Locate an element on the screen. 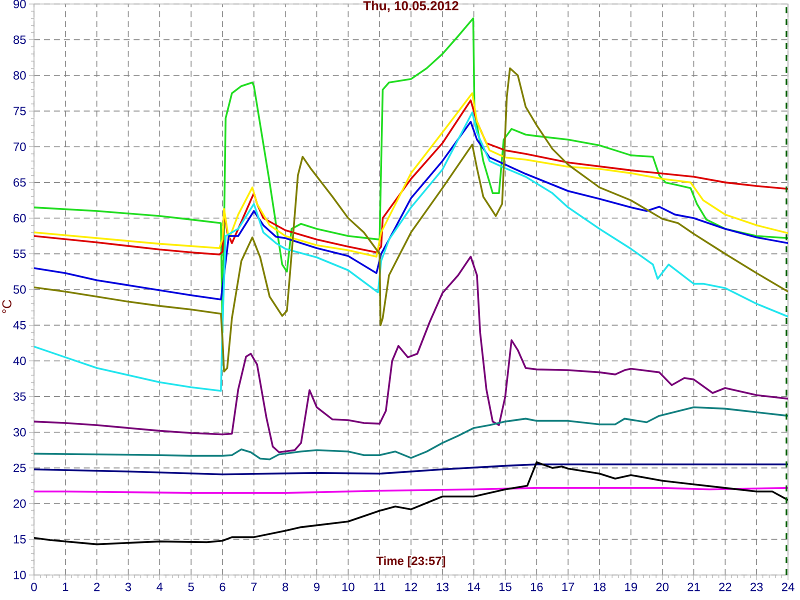 This screenshot has height=600, width=800. x-tick-label: 14 is located at coordinates (474, 586).